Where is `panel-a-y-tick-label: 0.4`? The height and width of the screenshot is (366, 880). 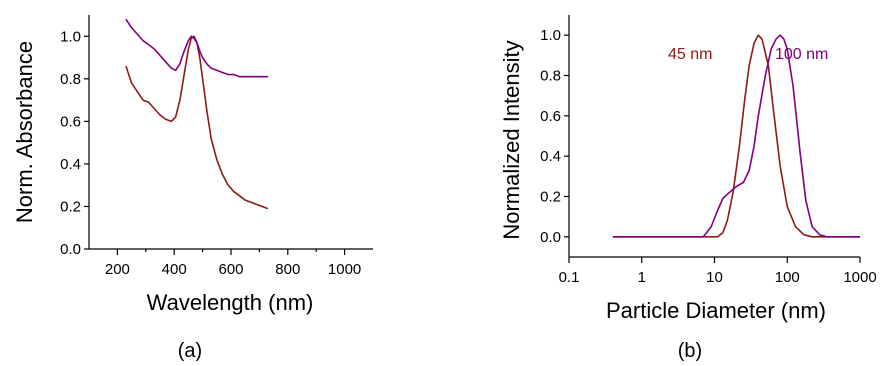
panel-a-y-tick-label: 0.4 is located at coordinates (70, 164).